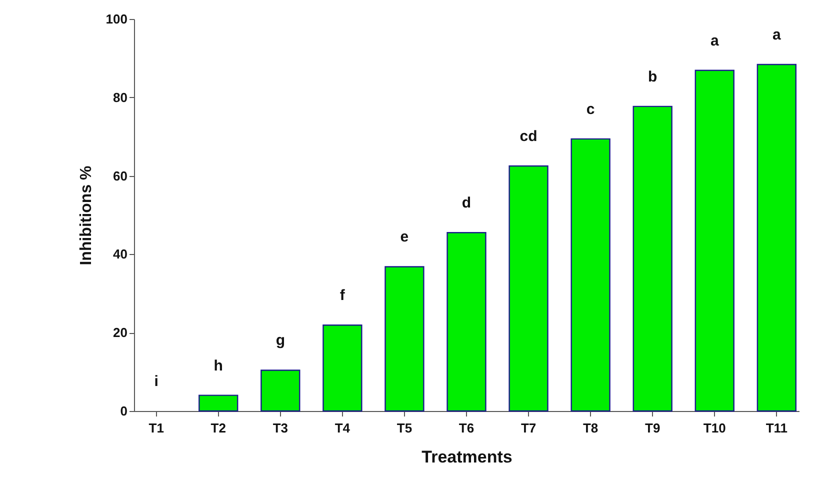 This screenshot has height=477, width=819. What do you see at coordinates (529, 136) in the screenshot?
I see `annotation: cd` at bounding box center [529, 136].